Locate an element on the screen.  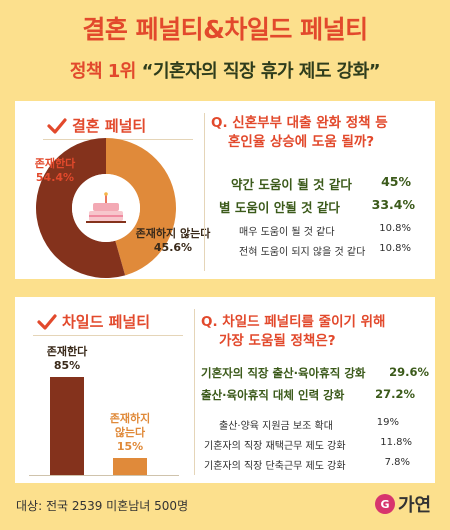
child-response: 기혼자의 직장 출산·육아휴직 강화 29.6% is located at coordinates (315, 373).